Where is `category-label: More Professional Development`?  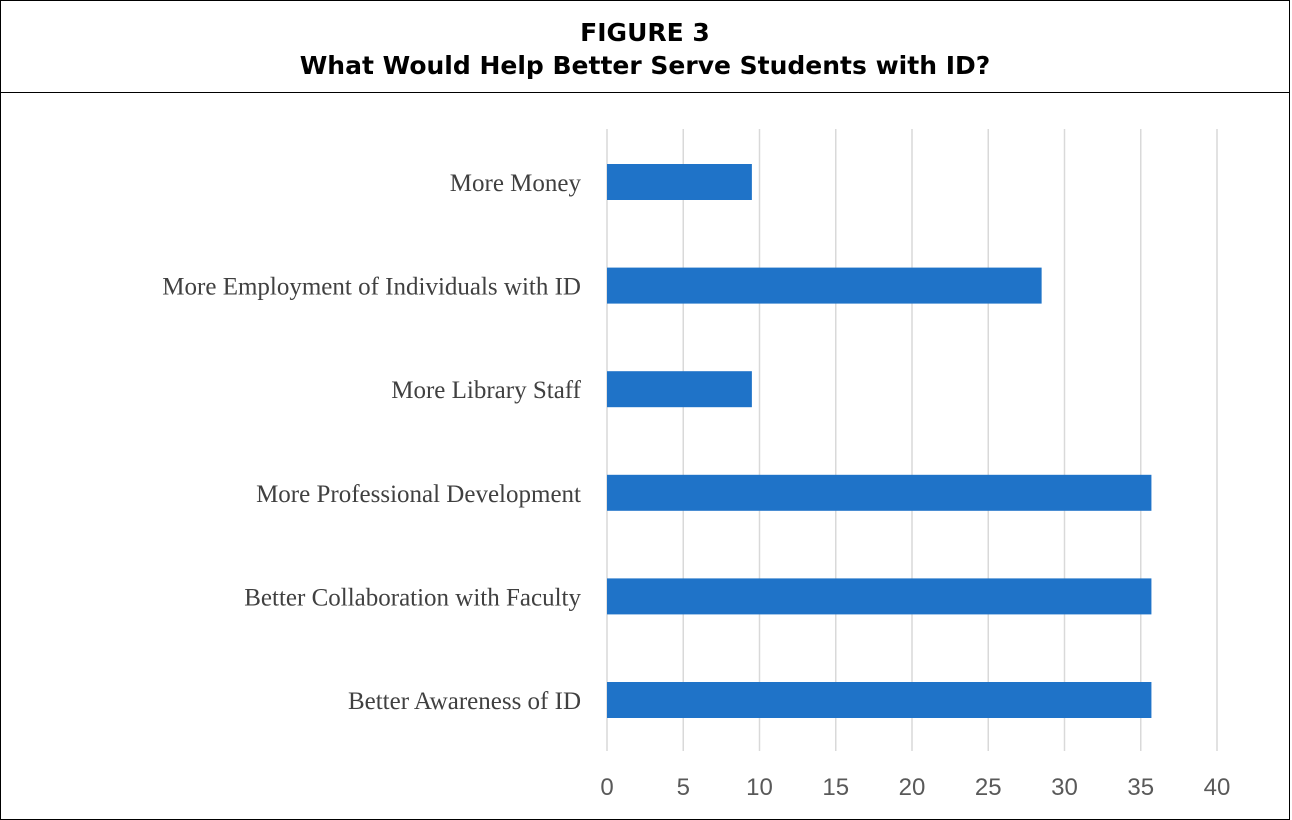
category-label: More Professional Development is located at coordinates (418, 494).